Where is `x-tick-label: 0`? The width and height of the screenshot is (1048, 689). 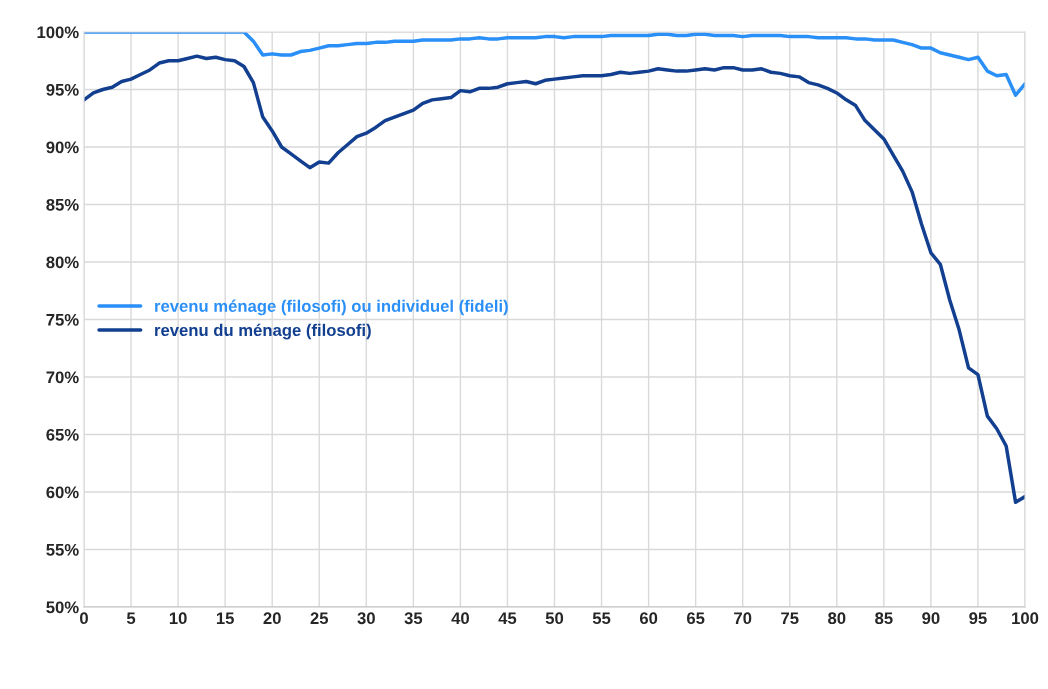
x-tick-label: 0 is located at coordinates (84, 618).